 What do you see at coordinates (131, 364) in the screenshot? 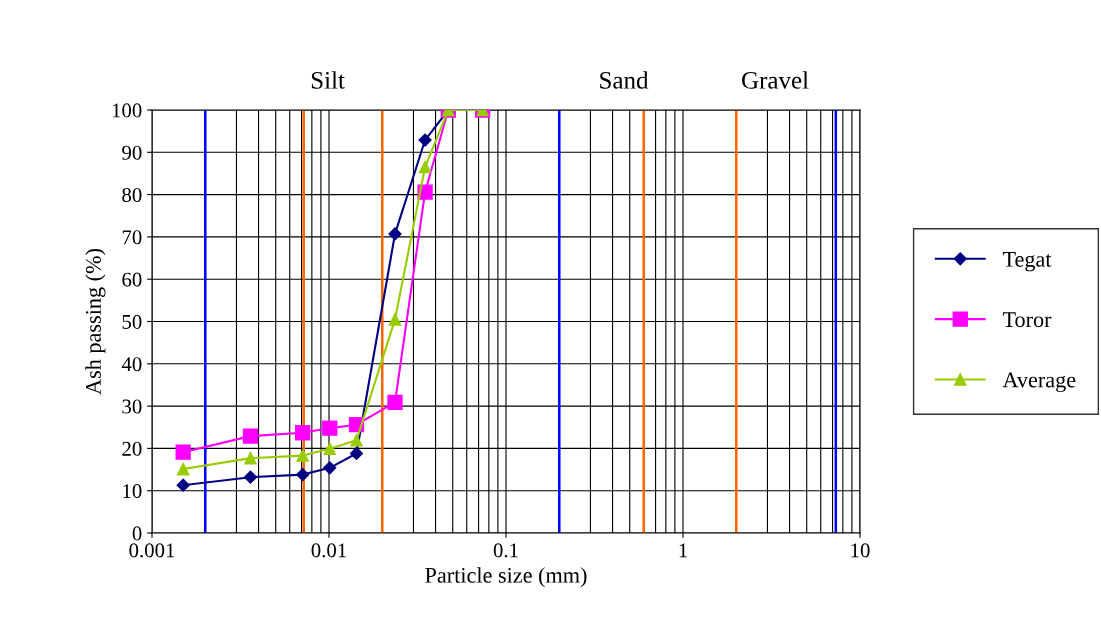
I see `y-tick-label: 40` at bounding box center [131, 364].